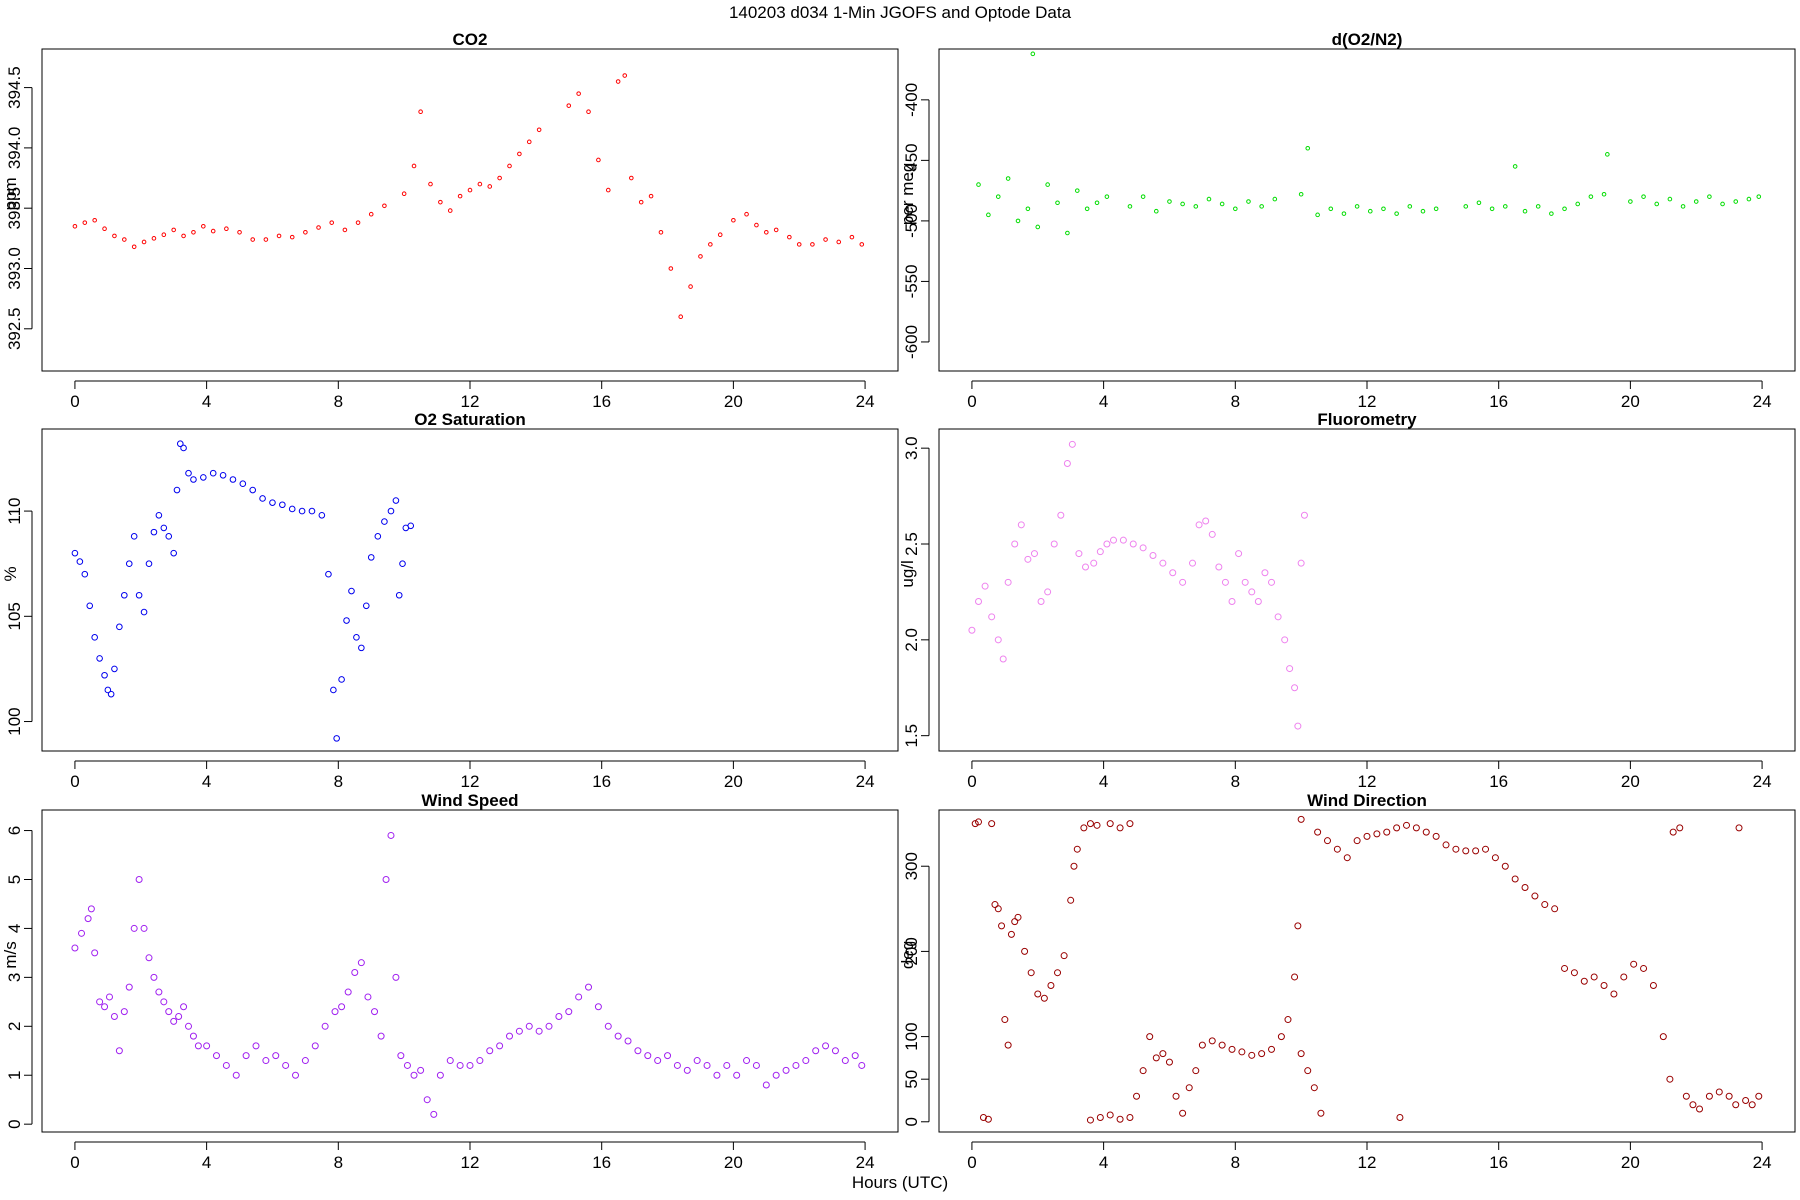 The width and height of the screenshot is (1800, 1200). I want to click on o2-saturation-series, so click(243, 591).